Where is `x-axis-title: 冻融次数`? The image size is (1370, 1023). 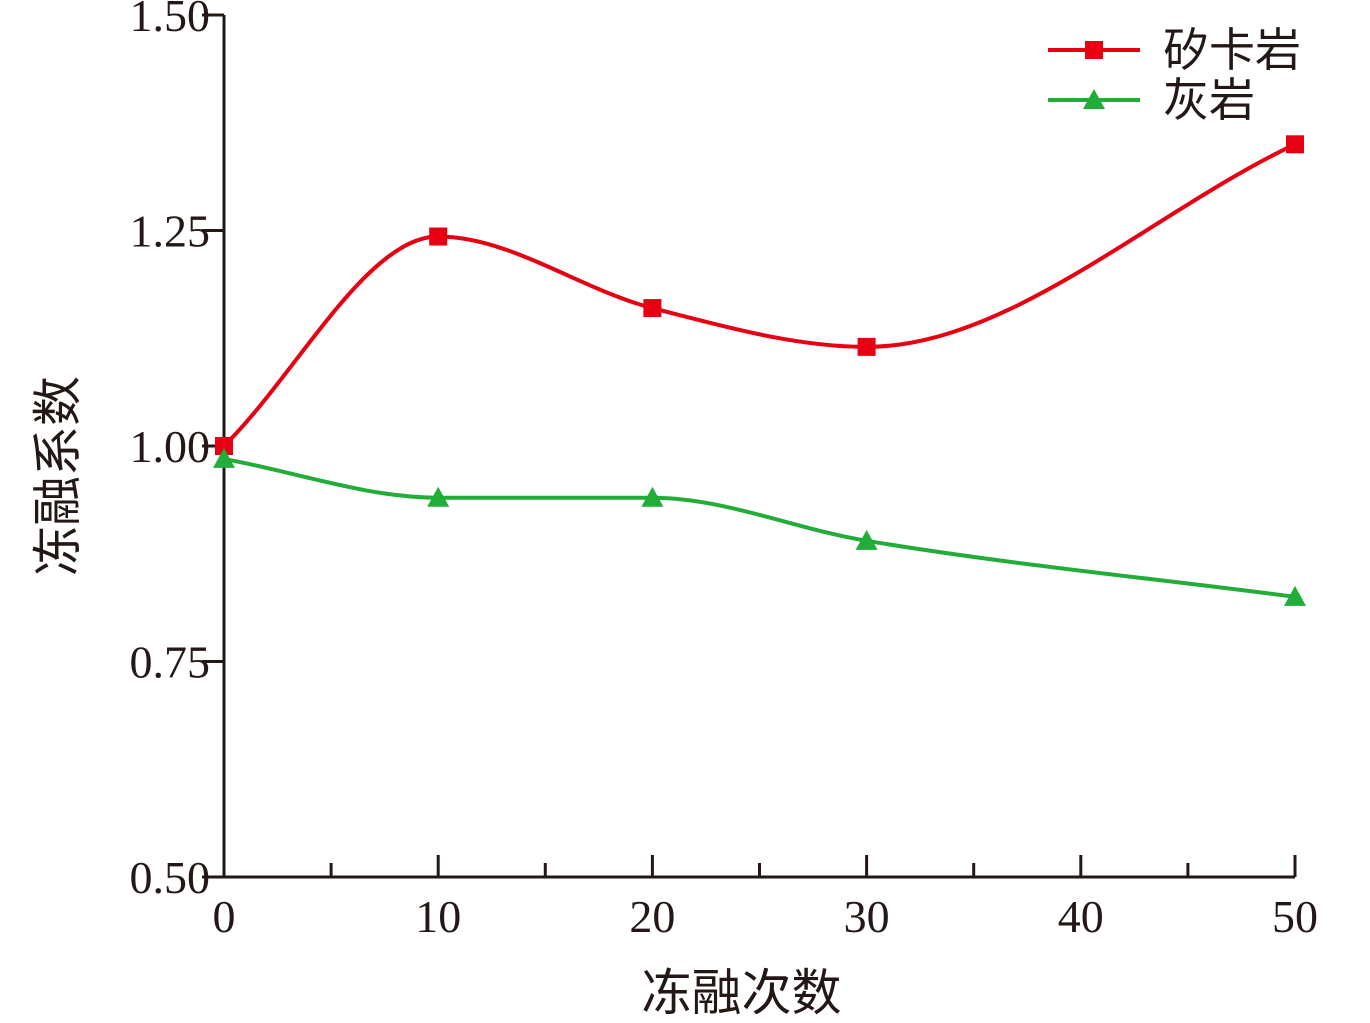
x-axis-title: 冻融次数 is located at coordinates (742, 993).